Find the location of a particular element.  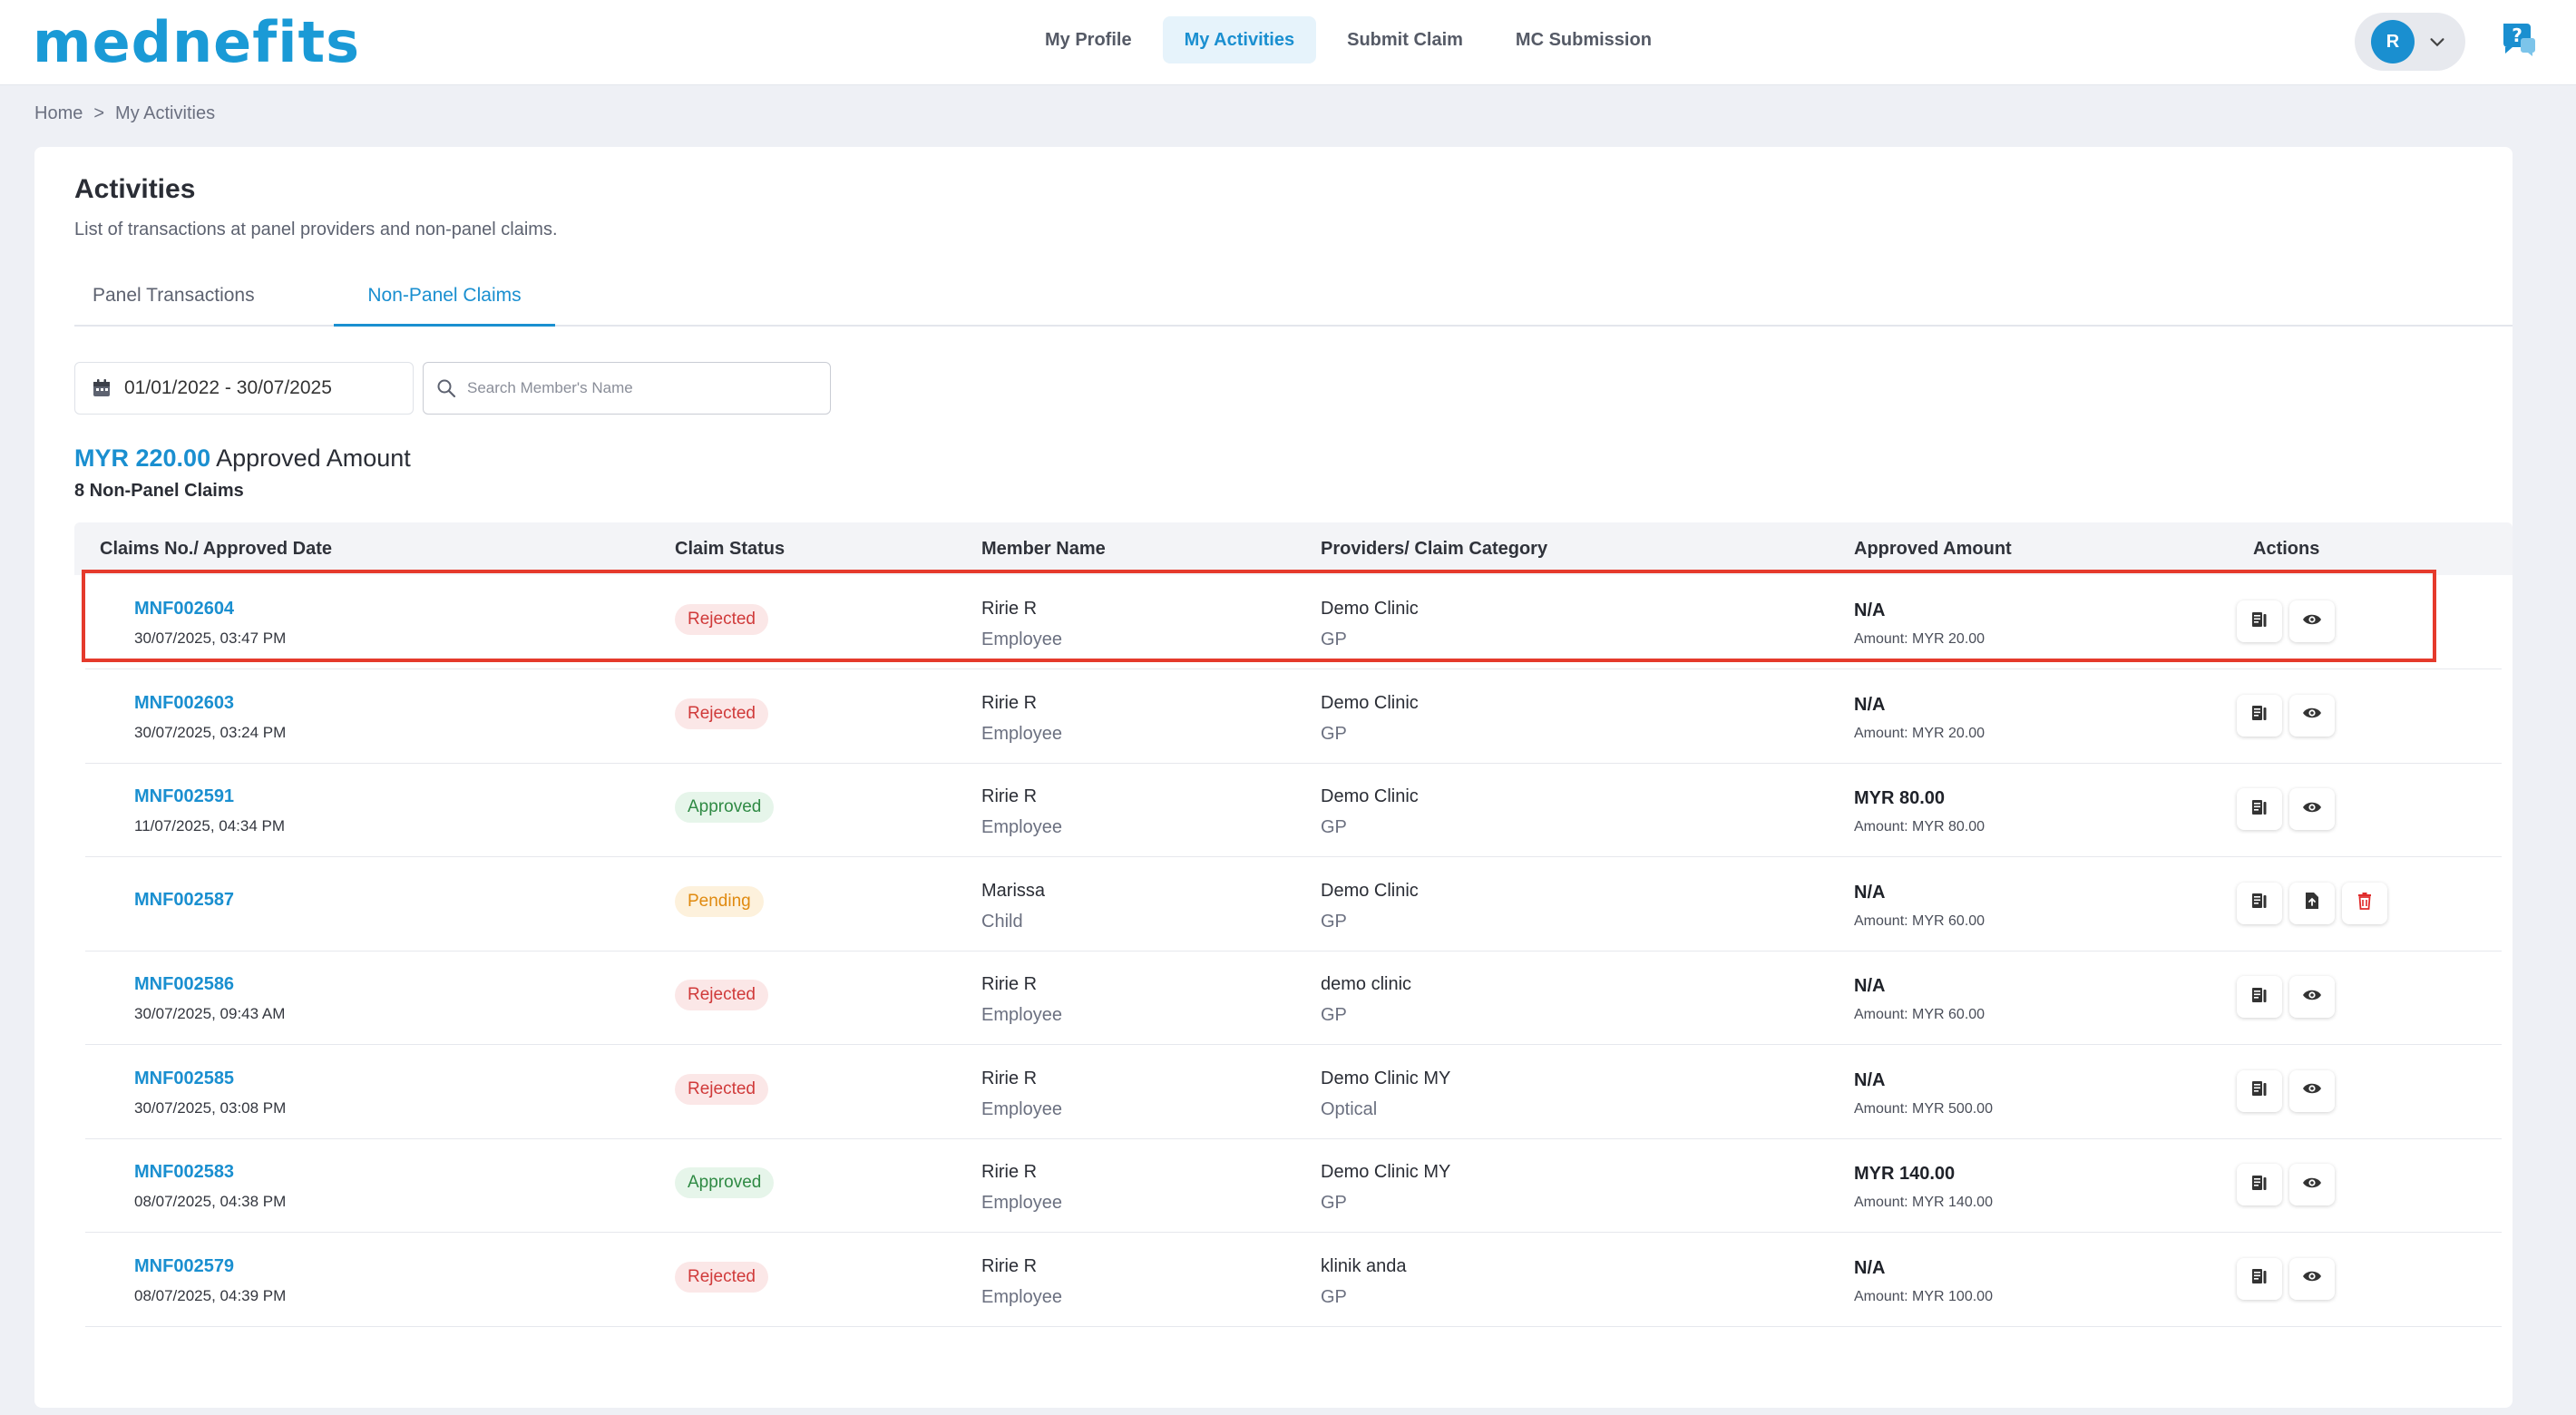

nav-my-activities: My Activities is located at coordinates (1239, 39).